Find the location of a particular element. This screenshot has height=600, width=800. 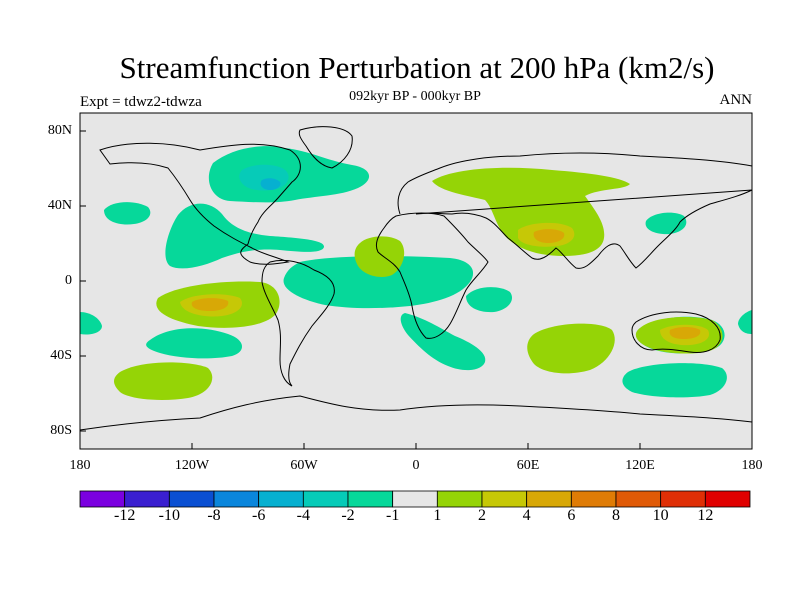

coast-africa is located at coordinates (432, 275).